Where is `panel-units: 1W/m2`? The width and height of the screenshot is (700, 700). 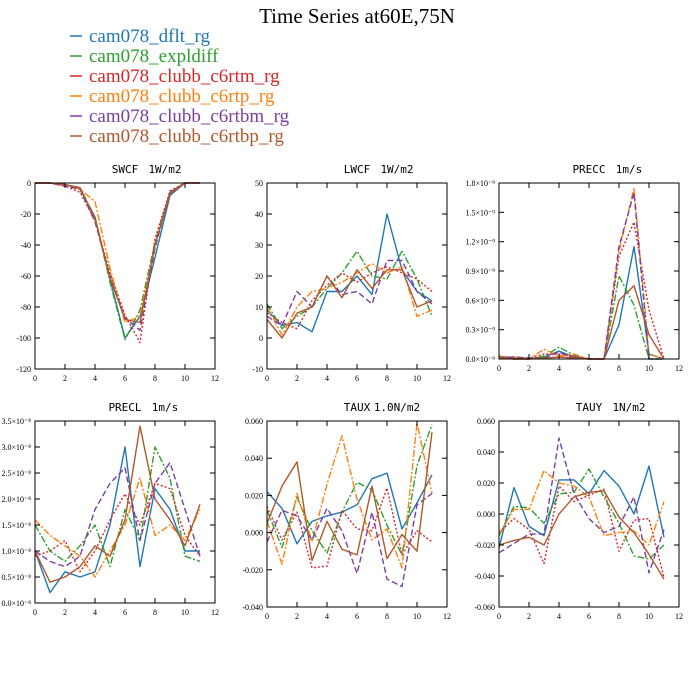
panel-units: 1W/m2 is located at coordinates (164, 169).